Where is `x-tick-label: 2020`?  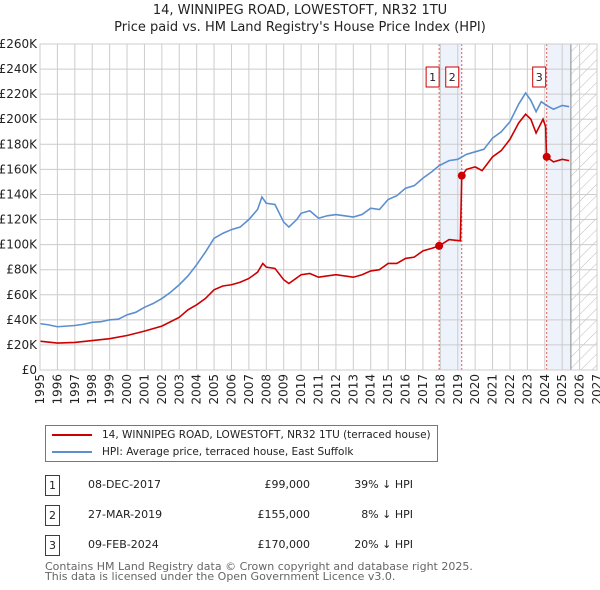 x-tick-label: 2020 is located at coordinates (475, 389).